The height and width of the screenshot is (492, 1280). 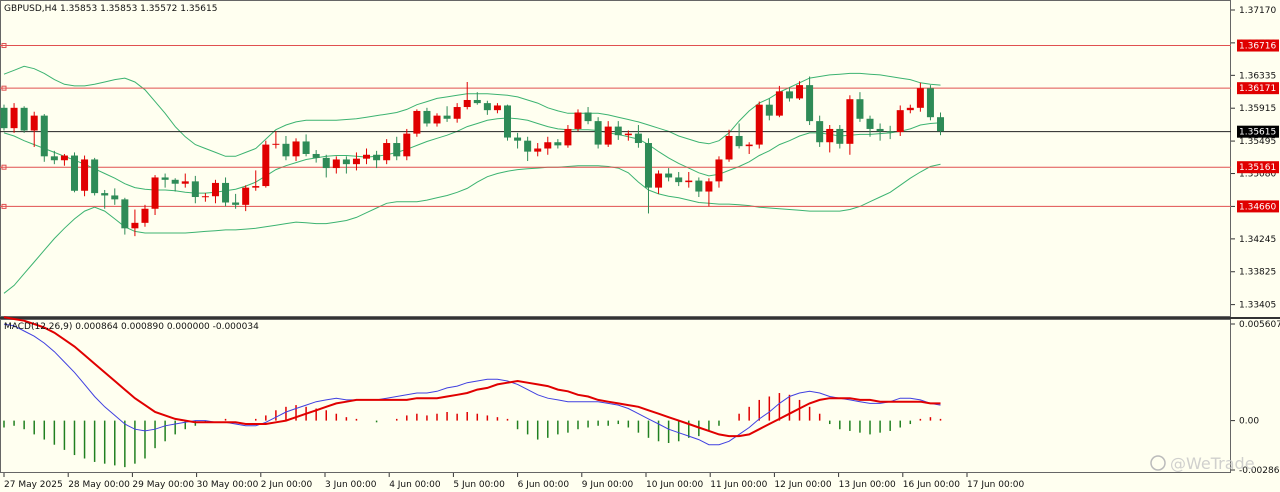 I want to click on price-tick-label: 1.35495, so click(x=1257, y=142).